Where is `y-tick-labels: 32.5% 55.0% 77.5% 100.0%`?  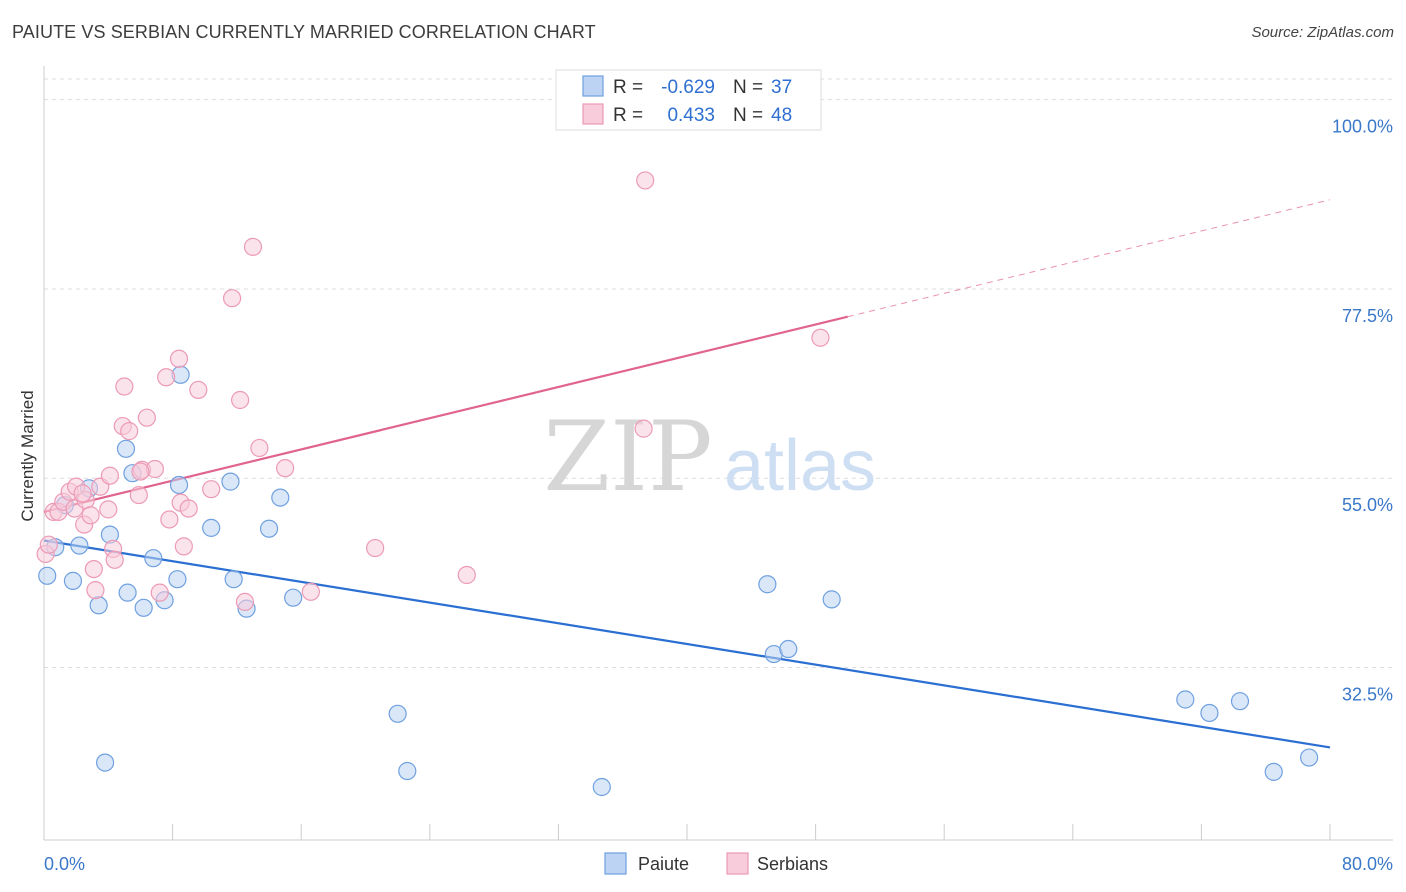
y-tick-labels: 32.5% 55.0% 77.5% 100.0% is located at coordinates (1362, 411).